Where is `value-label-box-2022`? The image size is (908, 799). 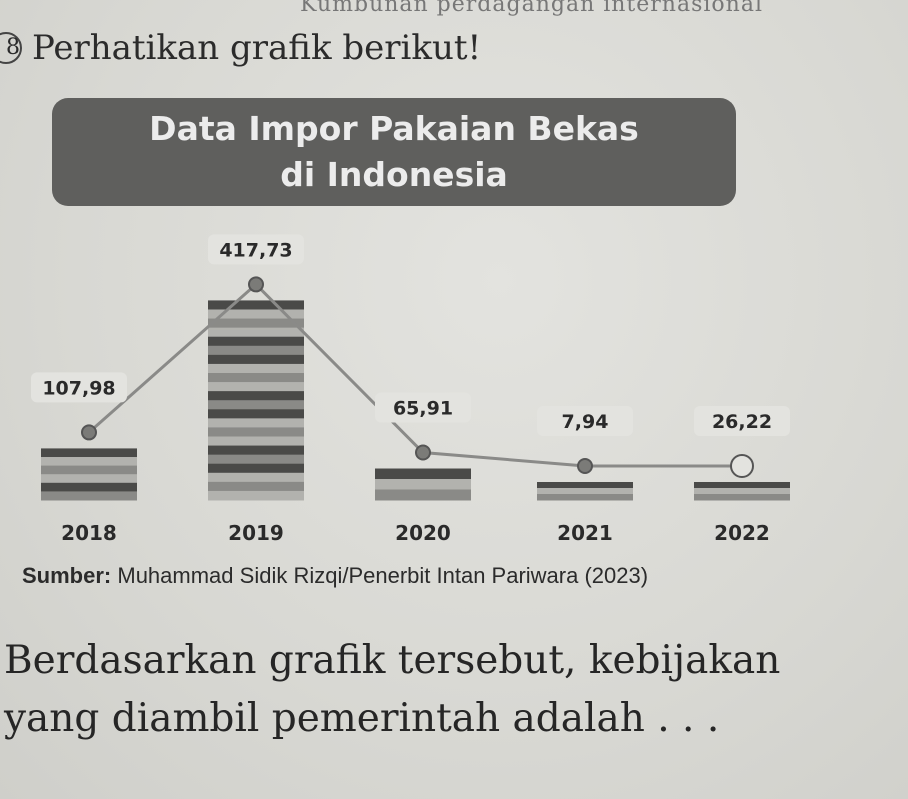
value-label-box-2022 is located at coordinates (742, 421).